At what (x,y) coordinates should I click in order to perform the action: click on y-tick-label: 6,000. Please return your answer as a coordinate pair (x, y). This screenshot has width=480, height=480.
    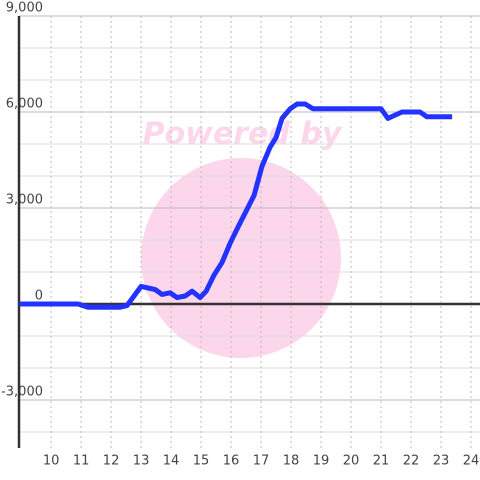
    Looking at the image, I should click on (24, 104).